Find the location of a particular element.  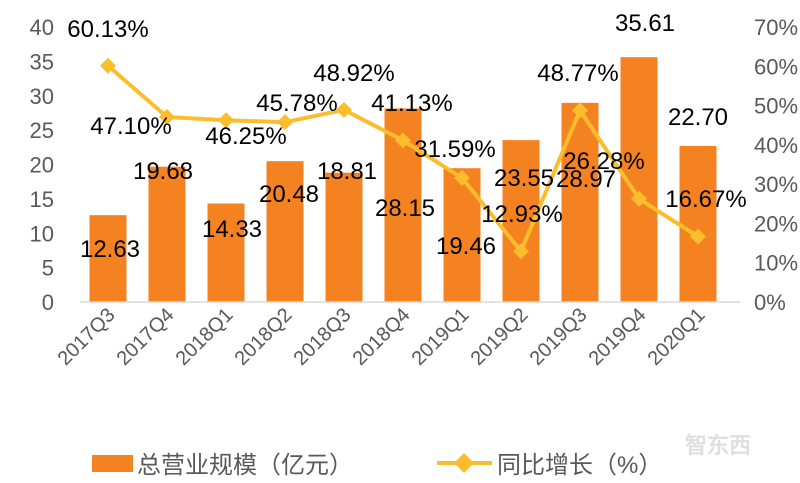

x-tick-label: 2019Q3 is located at coordinates (559, 337).